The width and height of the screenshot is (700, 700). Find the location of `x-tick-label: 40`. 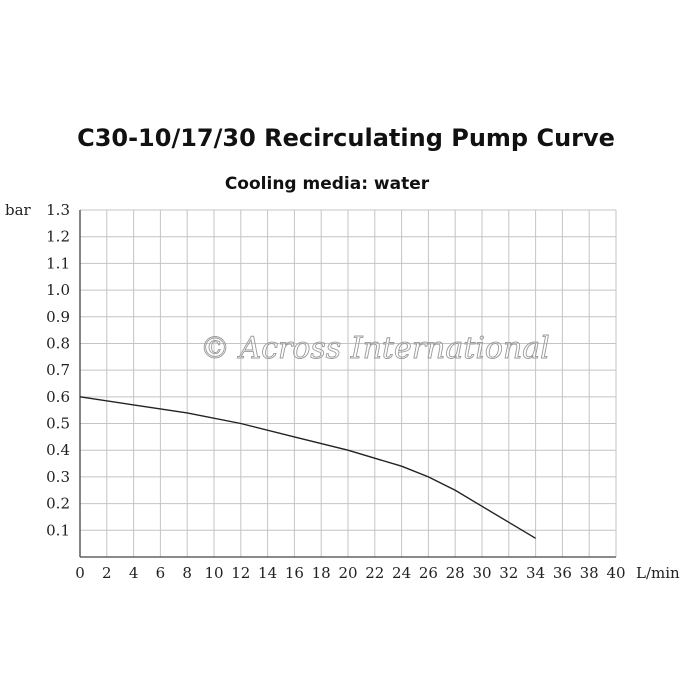

x-tick-label: 40 is located at coordinates (615, 573).